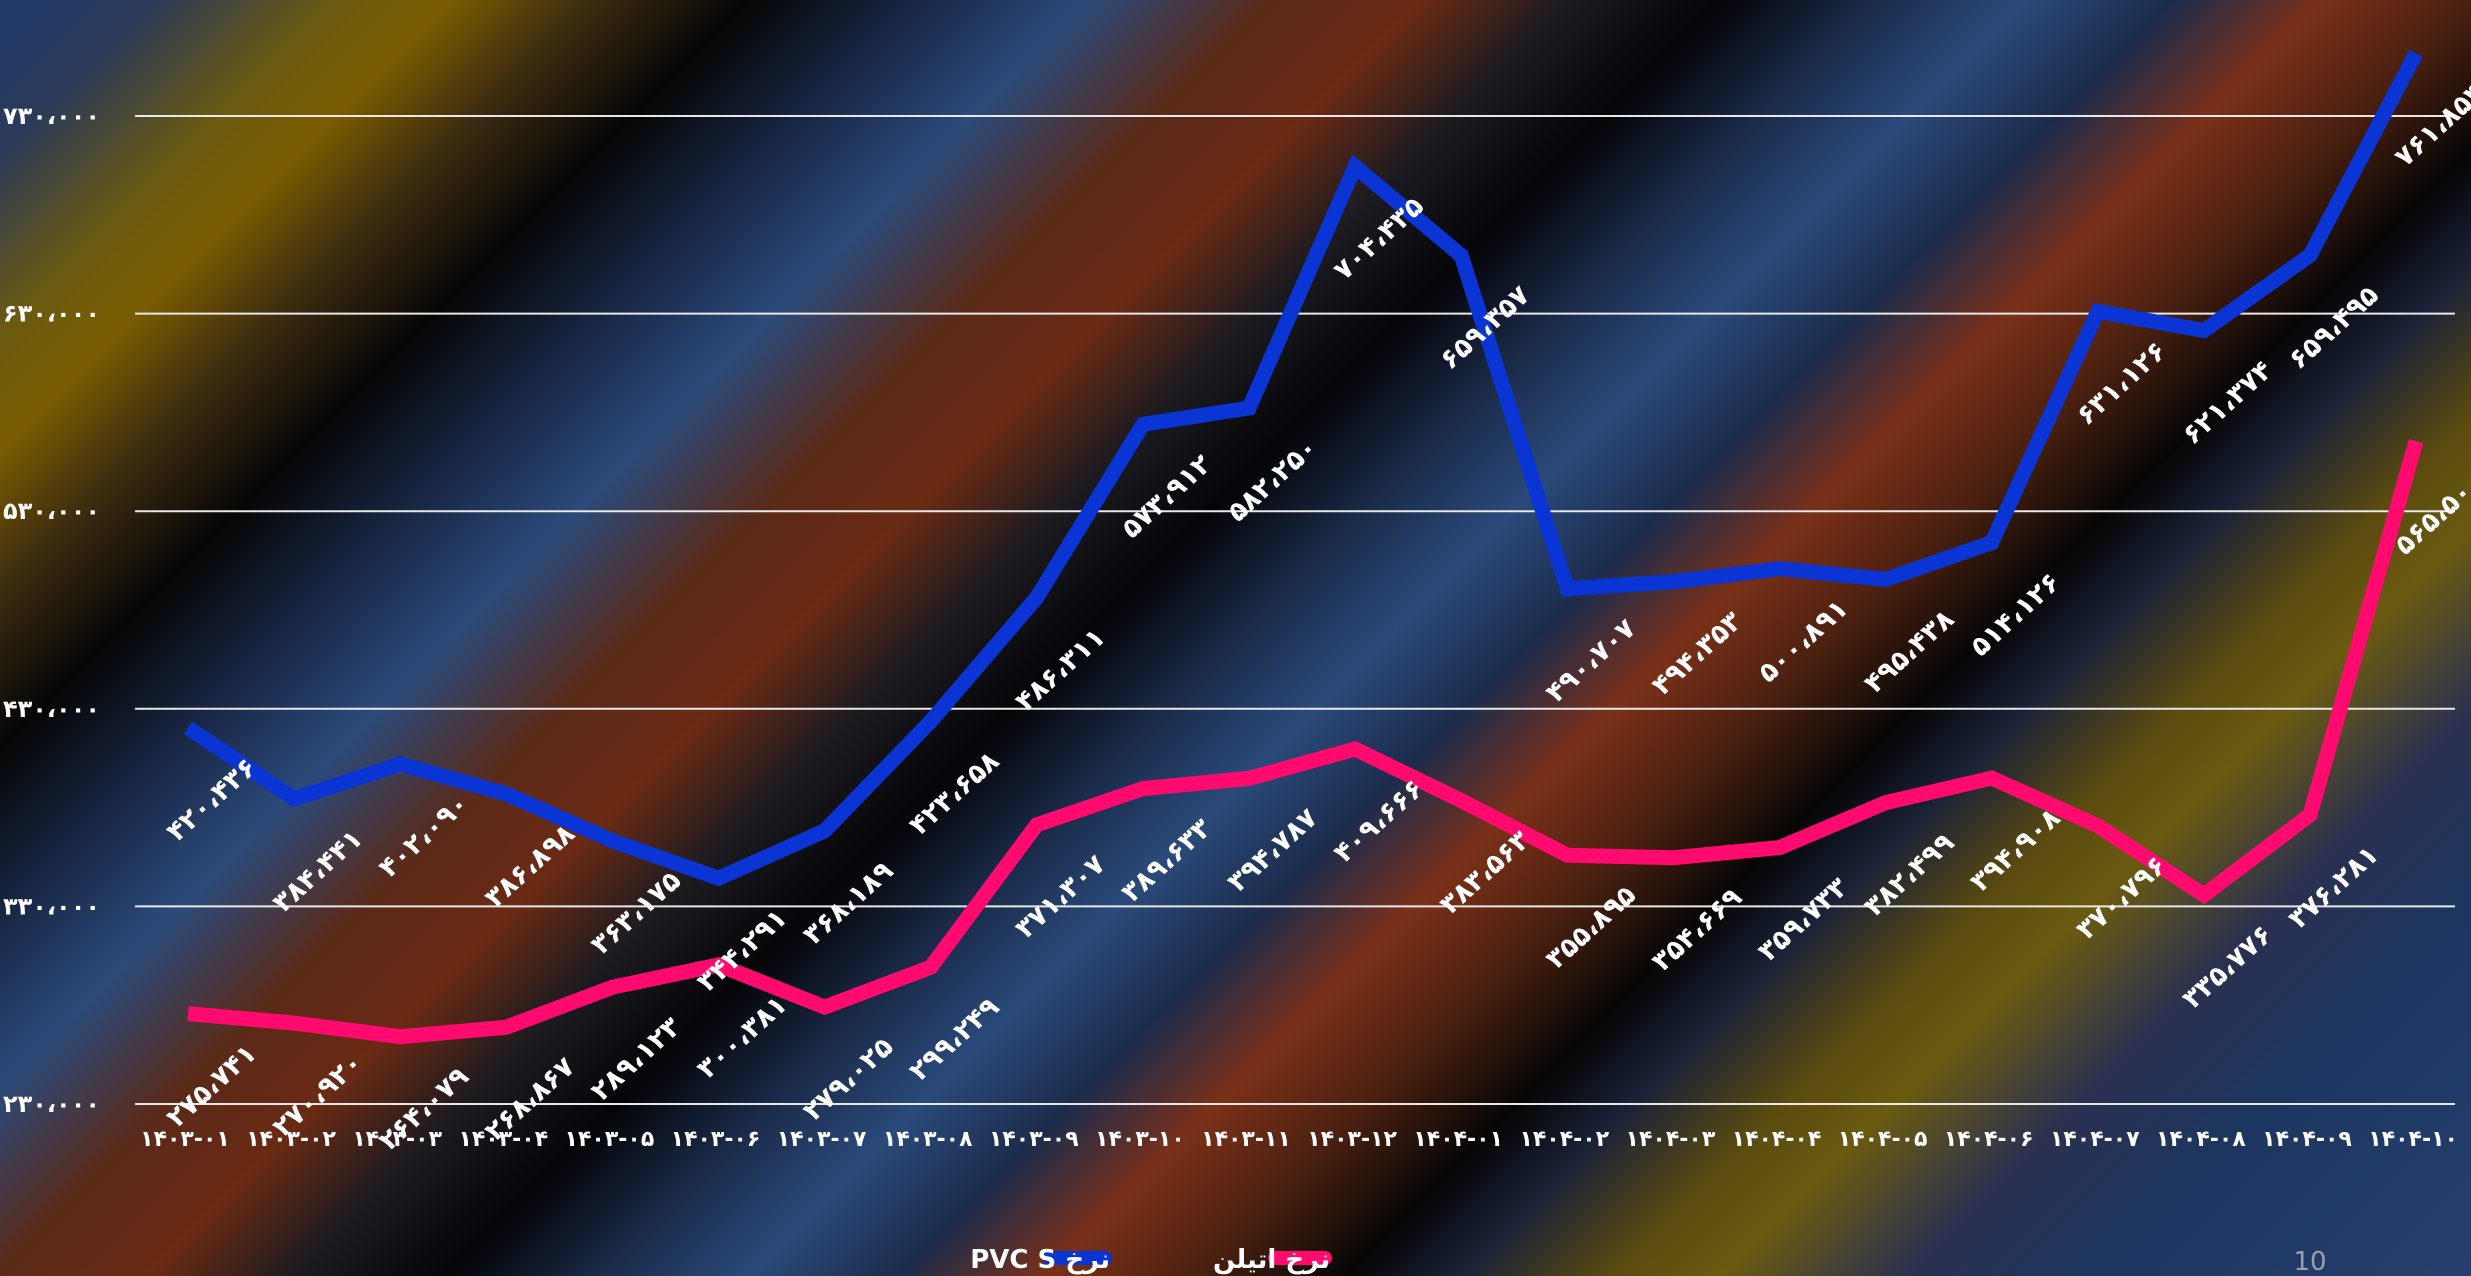 The height and width of the screenshot is (1276, 2471). Describe the element at coordinates (1909, 875) in the screenshot. I see `data-label-ethylene: ۳۸۲،۴۹۹` at that location.